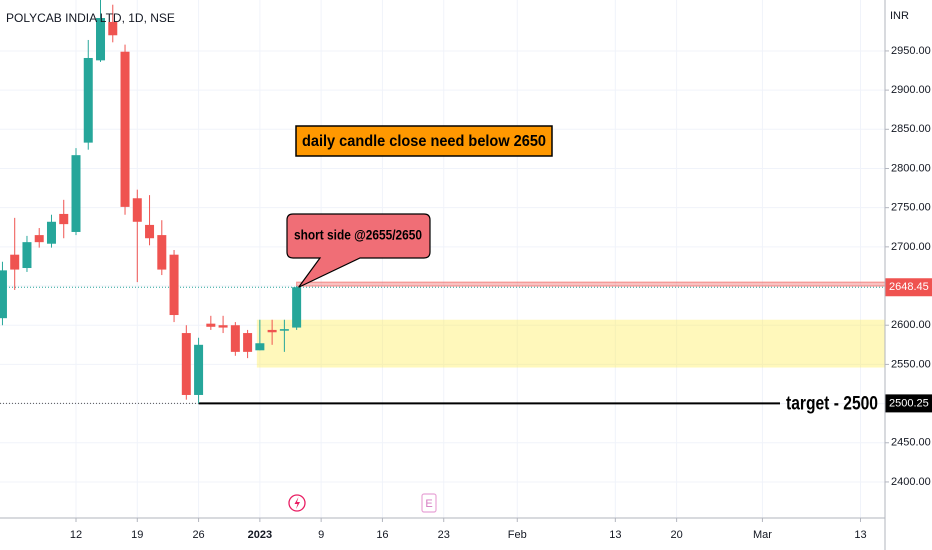  What do you see at coordinates (571, 343) in the screenshot?
I see `support-zone` at bounding box center [571, 343].